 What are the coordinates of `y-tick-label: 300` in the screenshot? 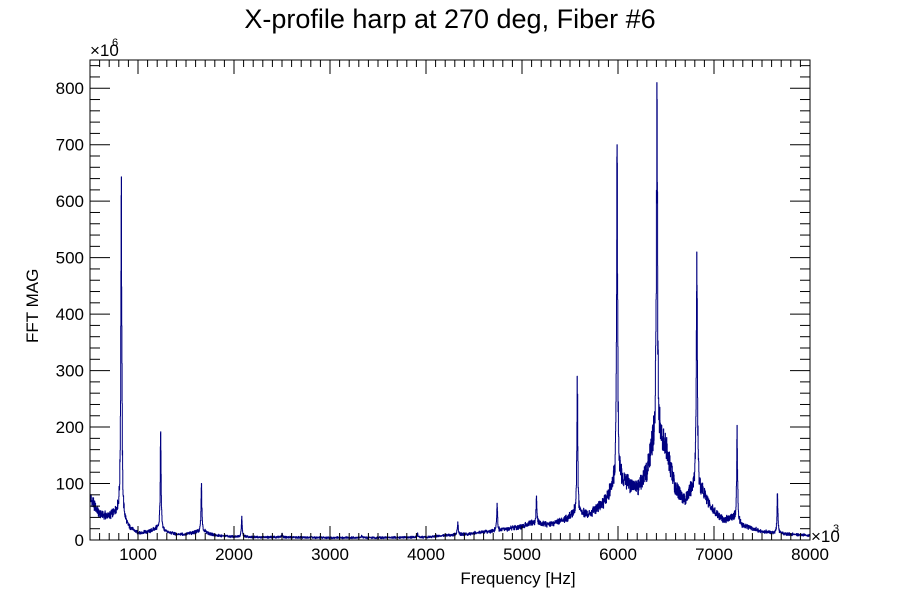 It's located at (70, 371).